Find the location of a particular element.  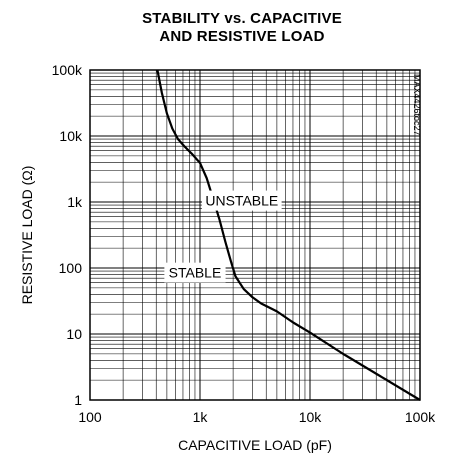

region-label-unstable: UNSTABLE is located at coordinates (241, 201).